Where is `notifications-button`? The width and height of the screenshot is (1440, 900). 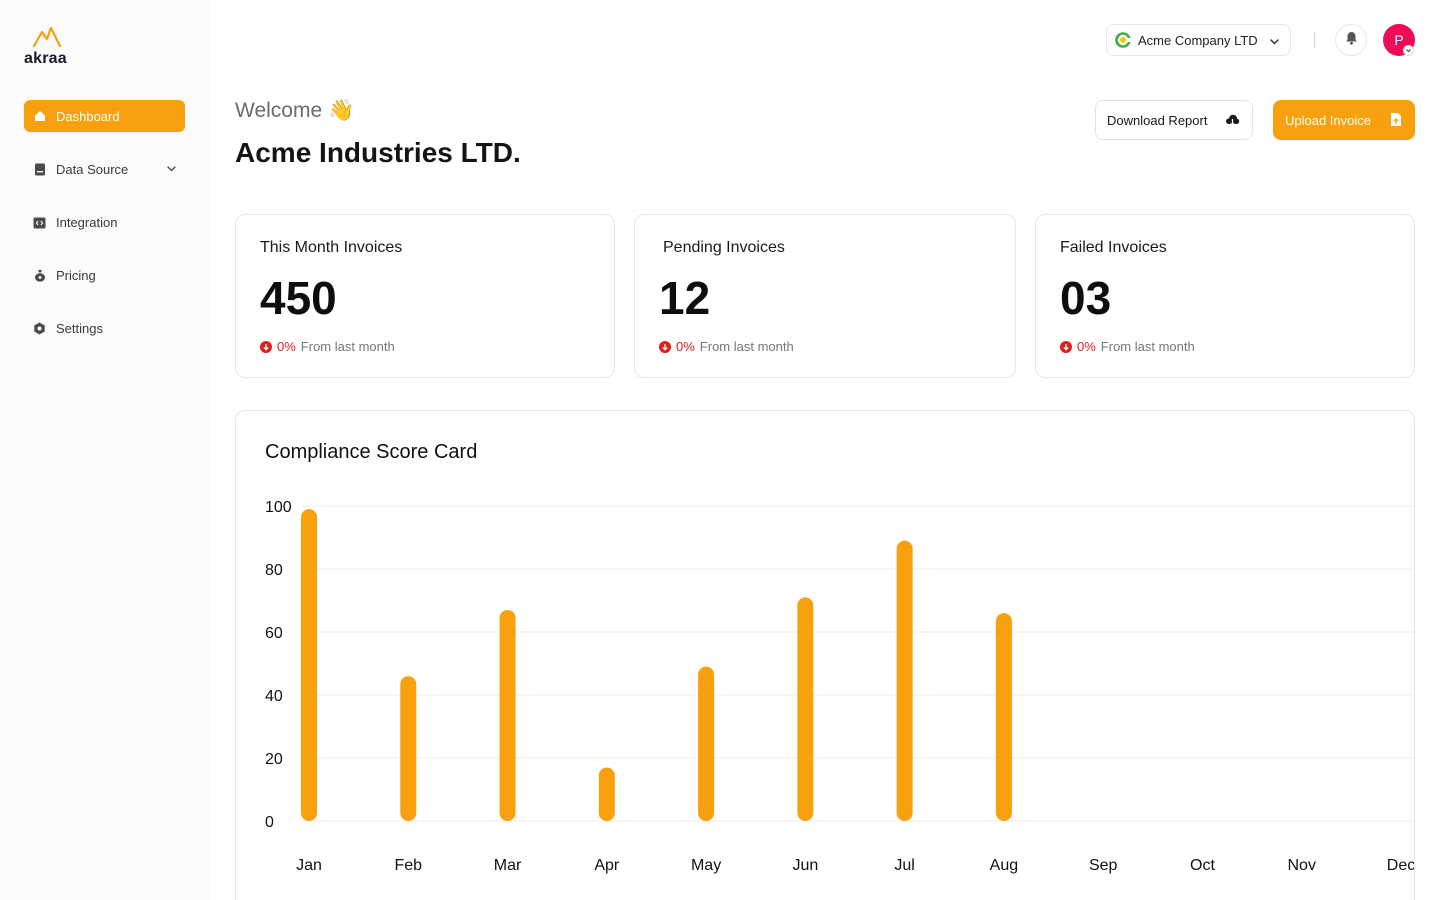
notifications-button is located at coordinates (1351, 40).